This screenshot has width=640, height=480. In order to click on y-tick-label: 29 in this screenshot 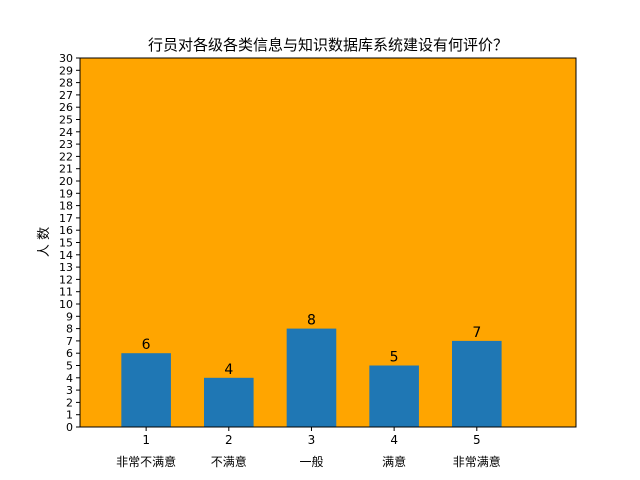, I will do `click(66, 70)`.